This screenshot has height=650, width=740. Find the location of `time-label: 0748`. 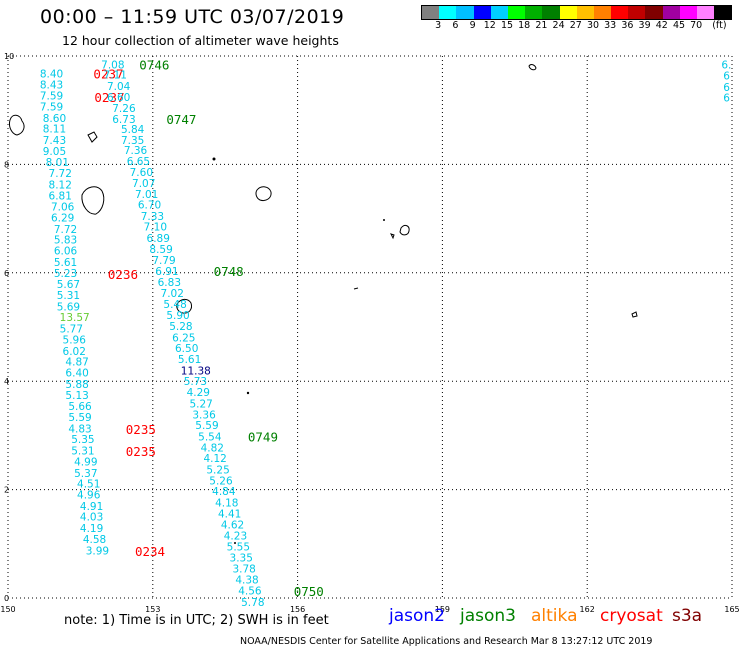

time-label: 0748 is located at coordinates (229, 271).